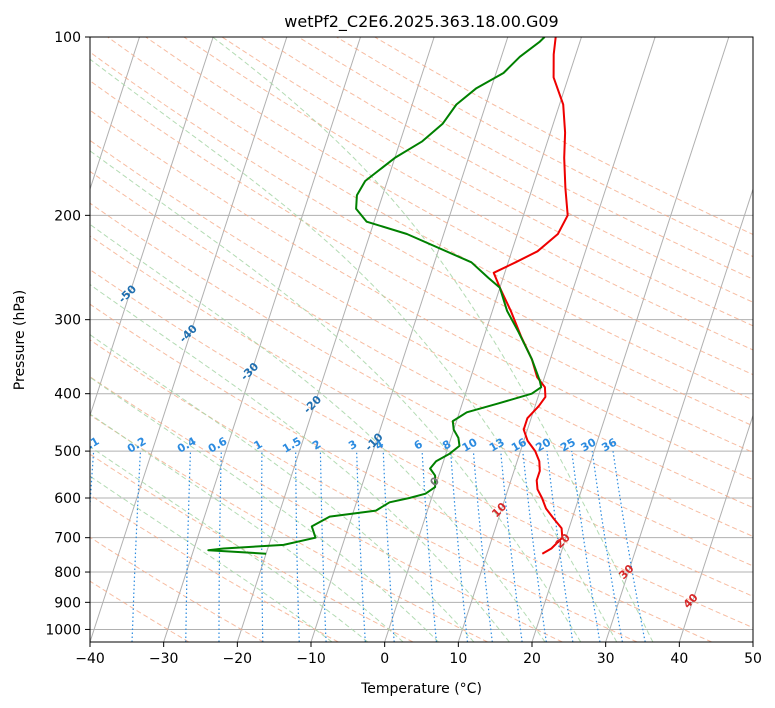 This screenshot has width=775, height=708. Describe the element at coordinates (530, 296) in the screenshot. I see `temperature-profile` at that location.